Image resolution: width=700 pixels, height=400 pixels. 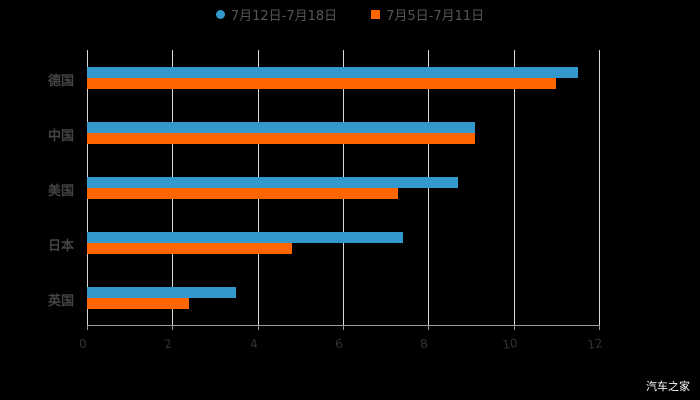 What do you see at coordinates (61, 81) in the screenshot?
I see `y-category-label: 德国` at bounding box center [61, 81].